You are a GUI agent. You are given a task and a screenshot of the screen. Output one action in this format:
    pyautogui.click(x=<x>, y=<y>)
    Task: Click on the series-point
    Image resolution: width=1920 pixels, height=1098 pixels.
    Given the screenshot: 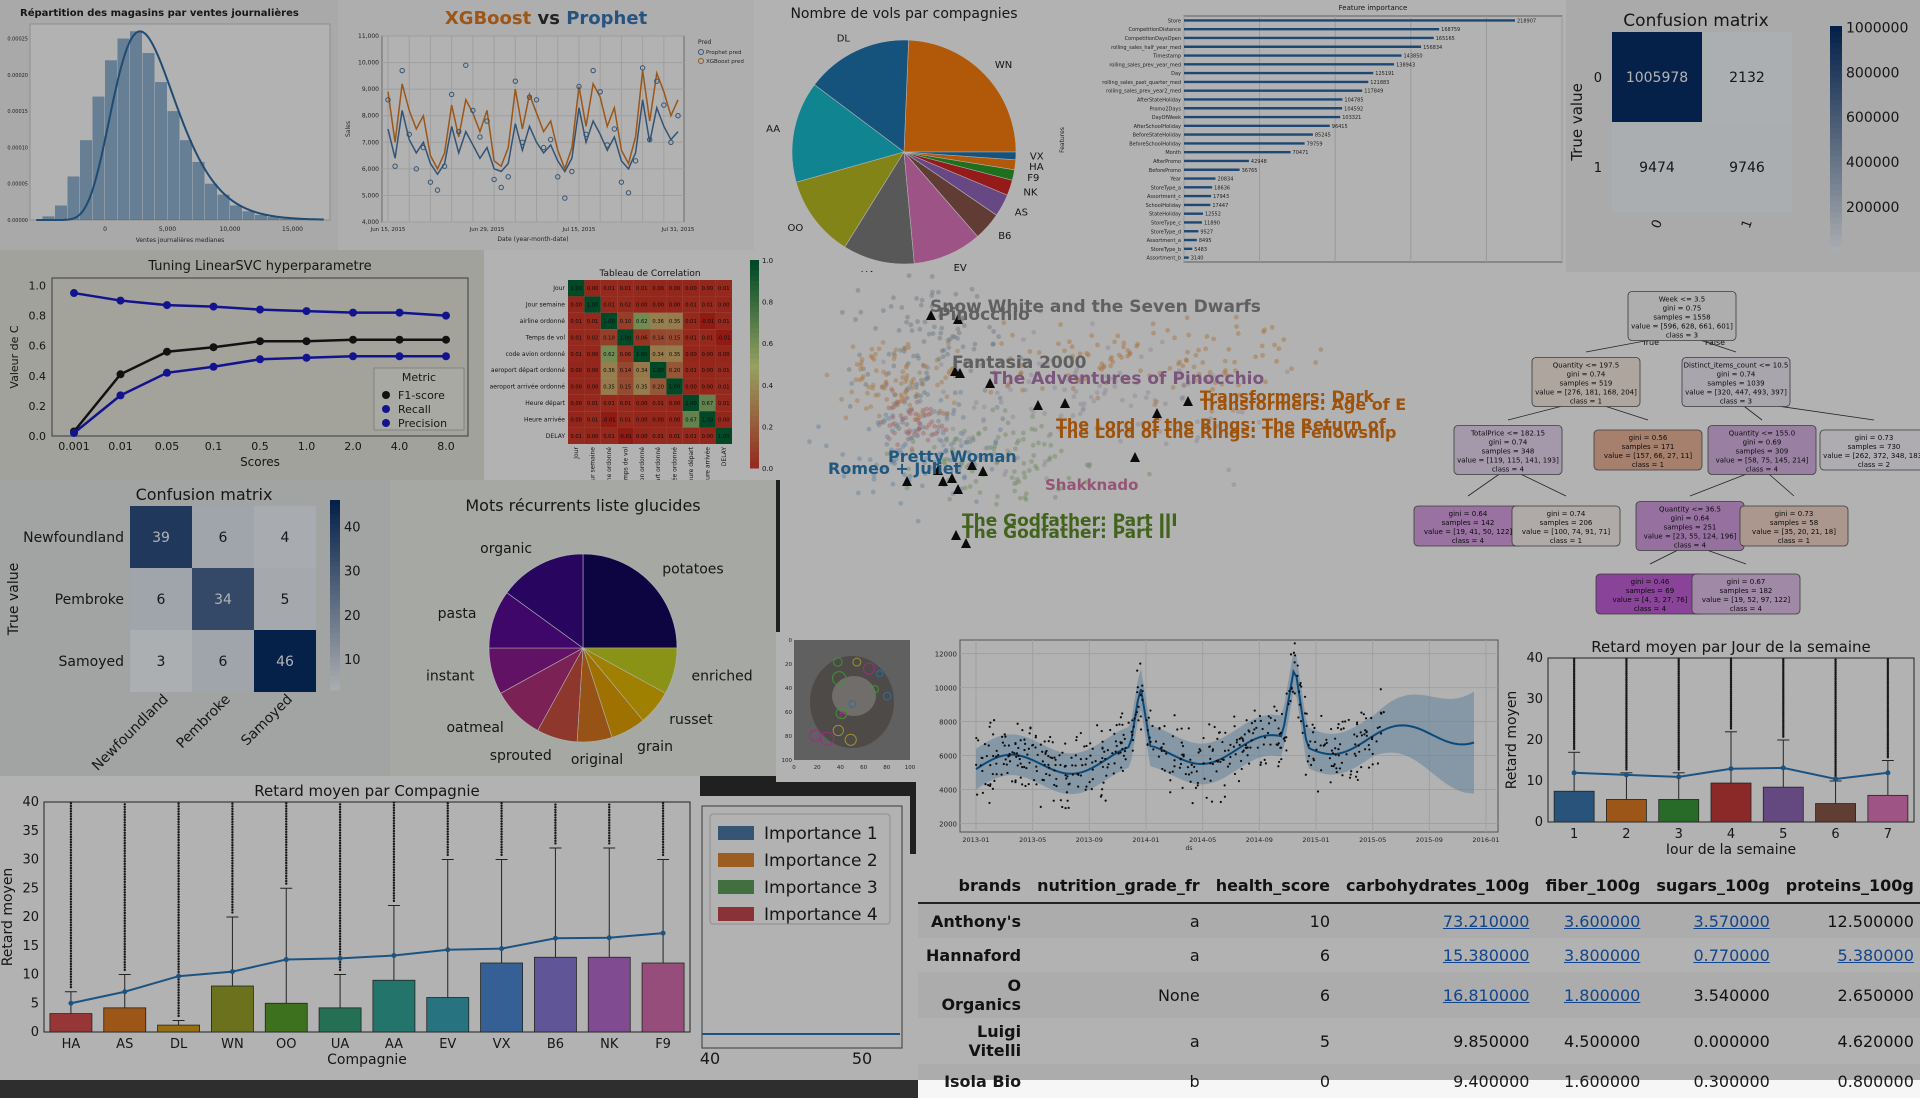 What is the action you would take?
    pyautogui.click(x=353, y=340)
    